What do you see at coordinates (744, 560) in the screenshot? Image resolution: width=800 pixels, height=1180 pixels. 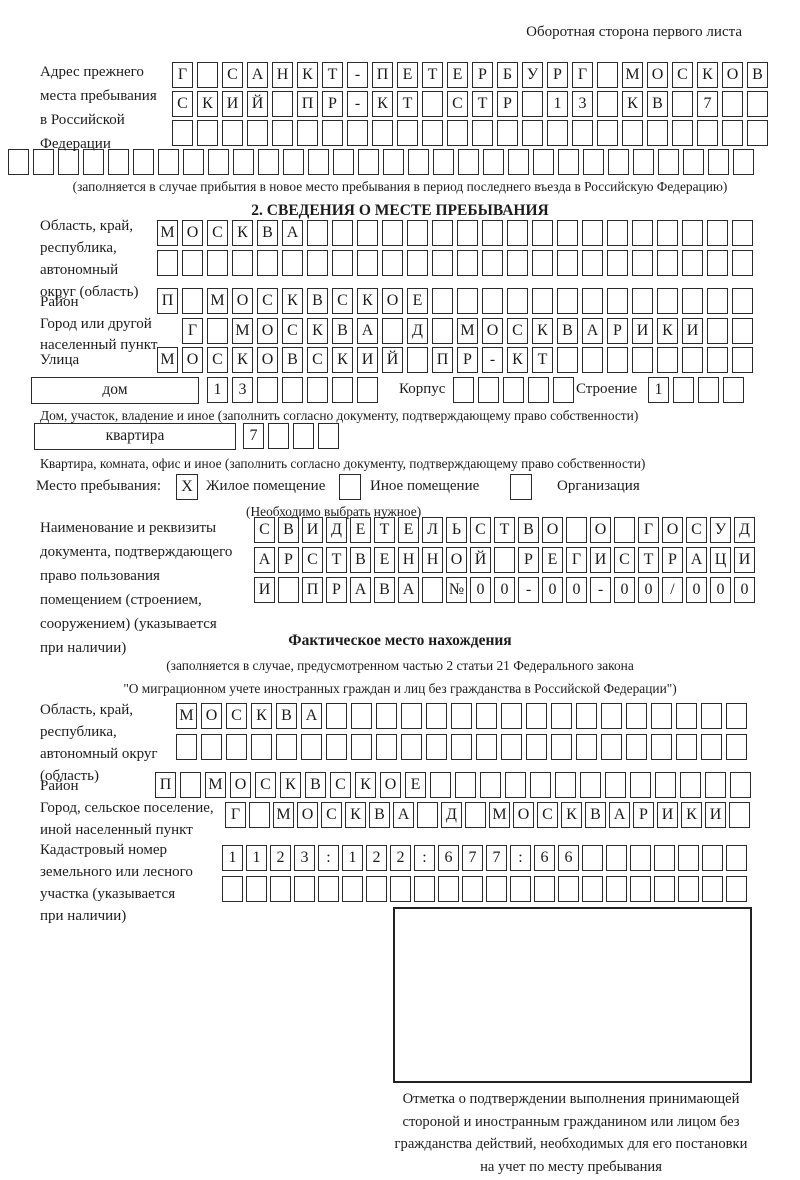 I see `char-cell: И` at bounding box center [744, 560].